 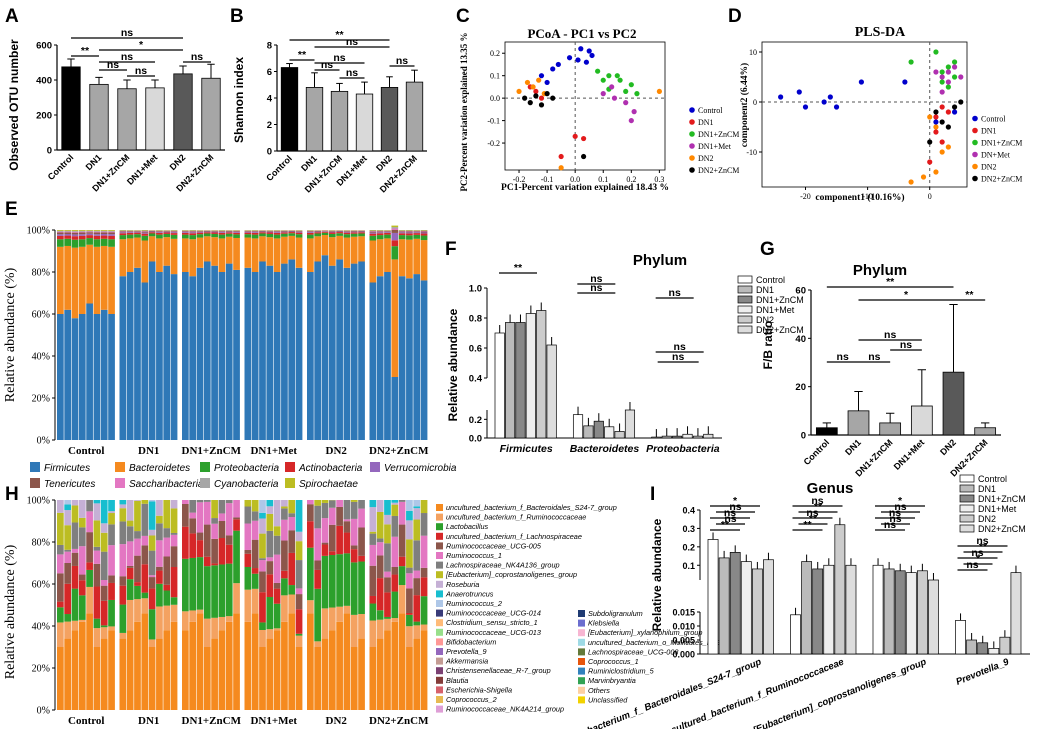 I want to click on panel-letter-b: B, so click(x=237, y=16).